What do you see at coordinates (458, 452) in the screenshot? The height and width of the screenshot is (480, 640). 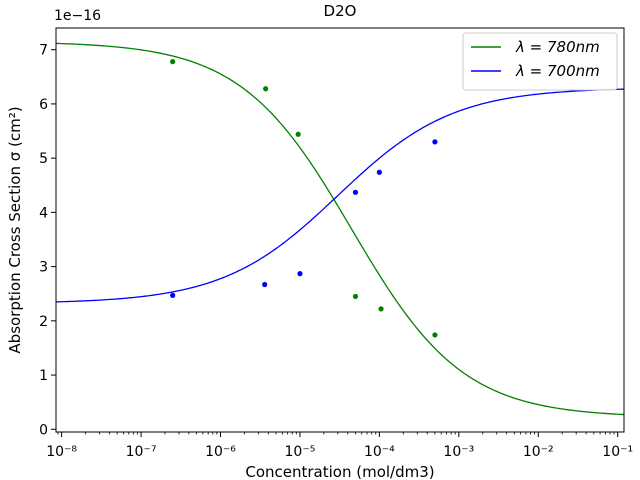 I see `x-tick-label: 10⁻³` at bounding box center [458, 452].